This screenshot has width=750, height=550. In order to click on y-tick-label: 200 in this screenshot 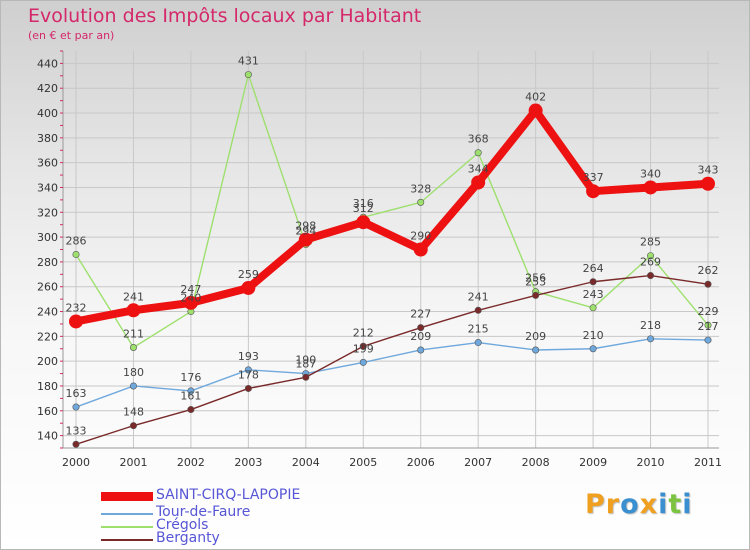, I will do `click(47, 361)`.